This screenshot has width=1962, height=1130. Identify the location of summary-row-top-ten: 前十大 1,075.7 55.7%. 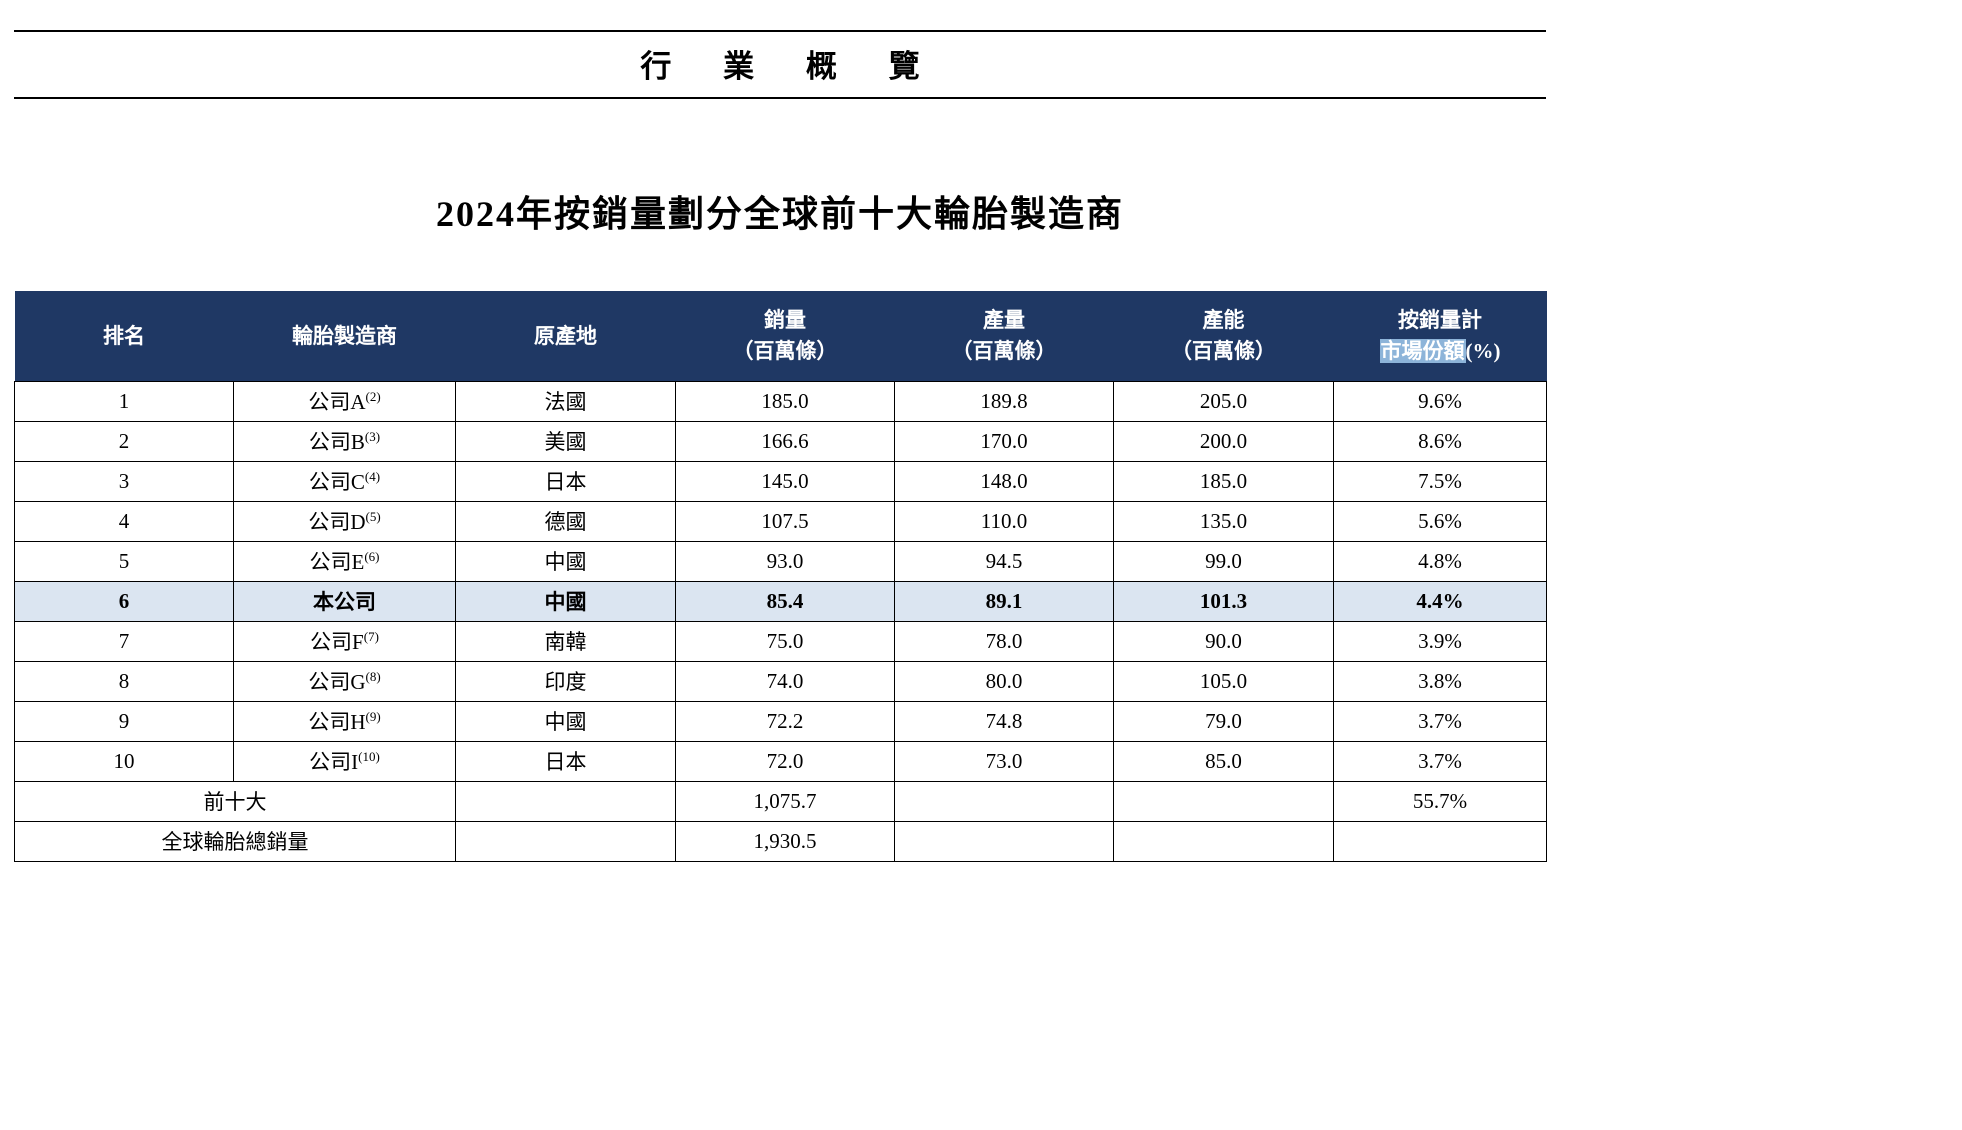
(780, 801).